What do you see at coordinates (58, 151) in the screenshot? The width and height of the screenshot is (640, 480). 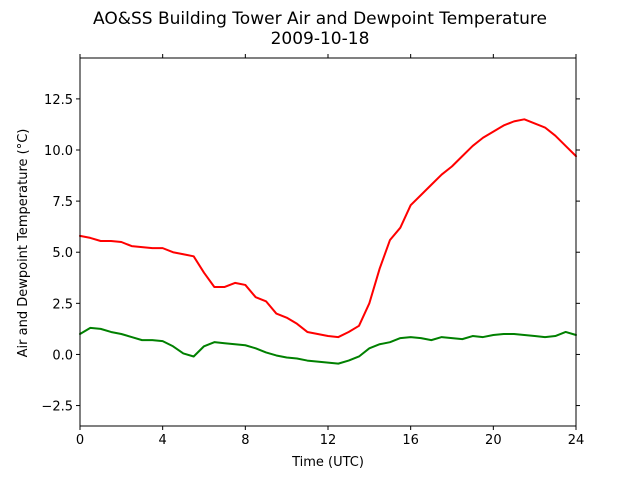 I see `y-tick-label: 10.0` at bounding box center [58, 151].